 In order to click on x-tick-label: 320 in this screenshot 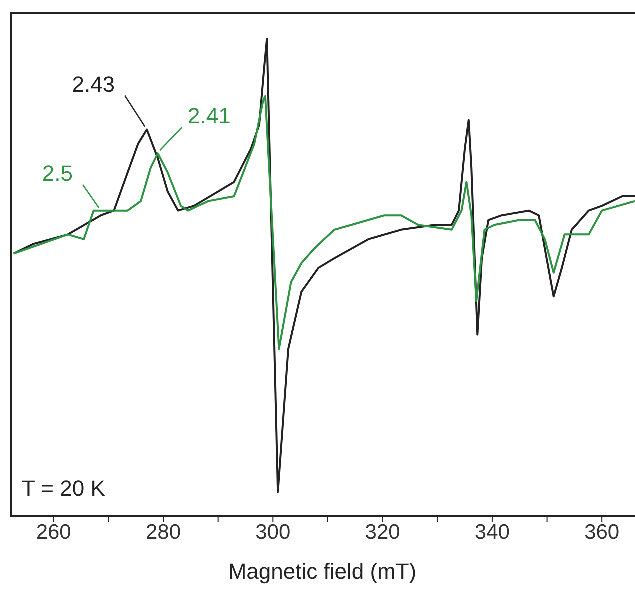, I will do `click(382, 532)`.